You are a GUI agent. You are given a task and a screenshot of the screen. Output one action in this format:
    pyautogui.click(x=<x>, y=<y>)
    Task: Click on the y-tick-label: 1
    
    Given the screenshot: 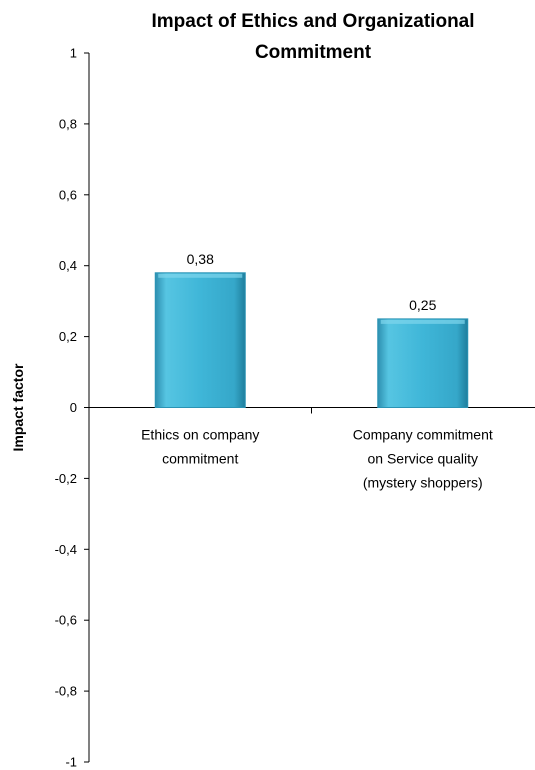 What is the action you would take?
    pyautogui.click(x=73, y=53)
    